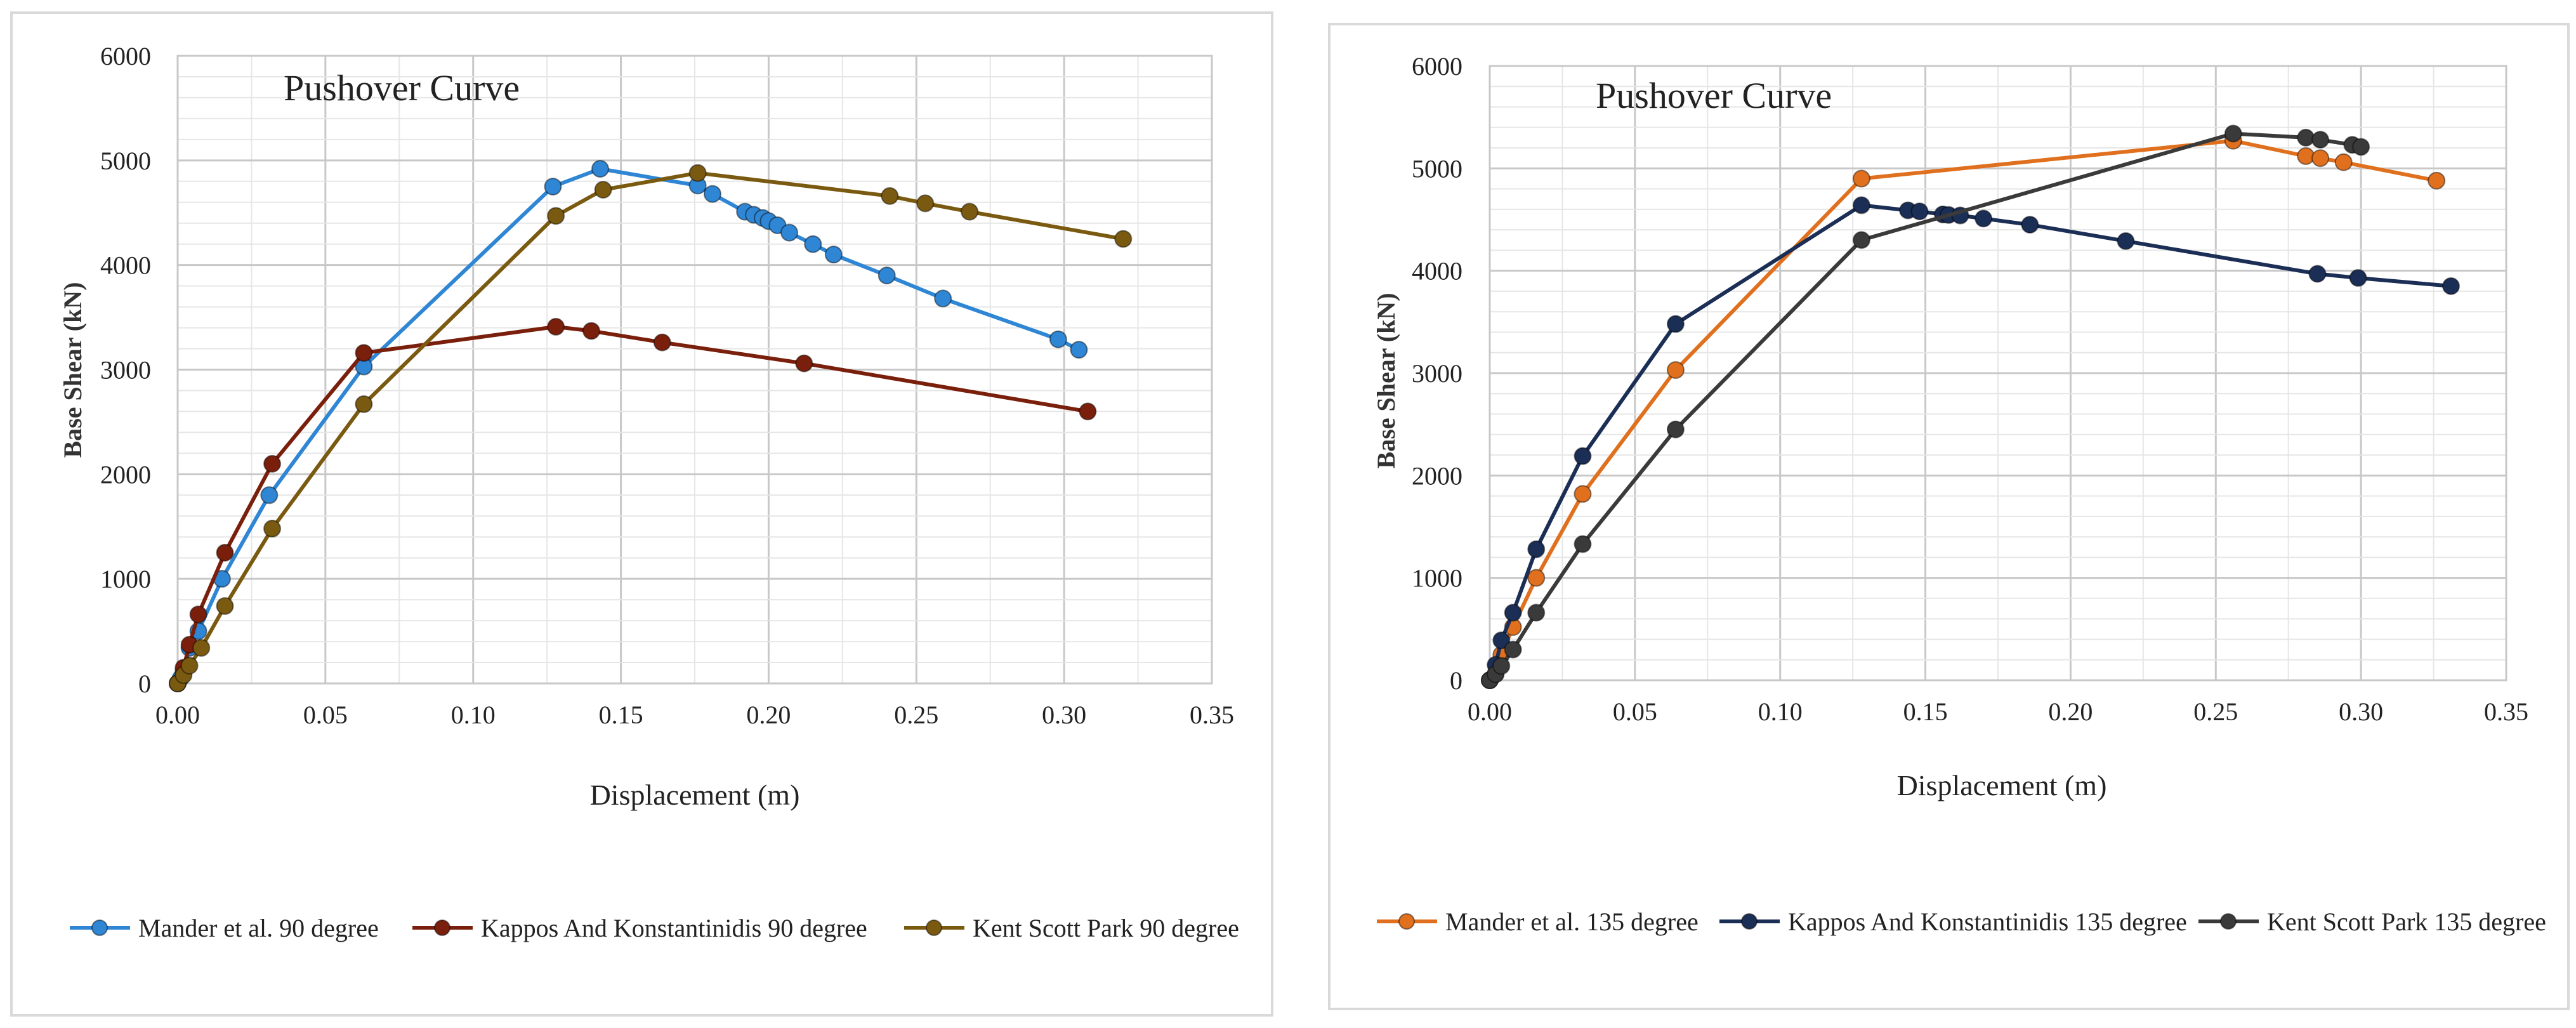  I want to click on x-tick-label: 0.00, so click(177, 715).